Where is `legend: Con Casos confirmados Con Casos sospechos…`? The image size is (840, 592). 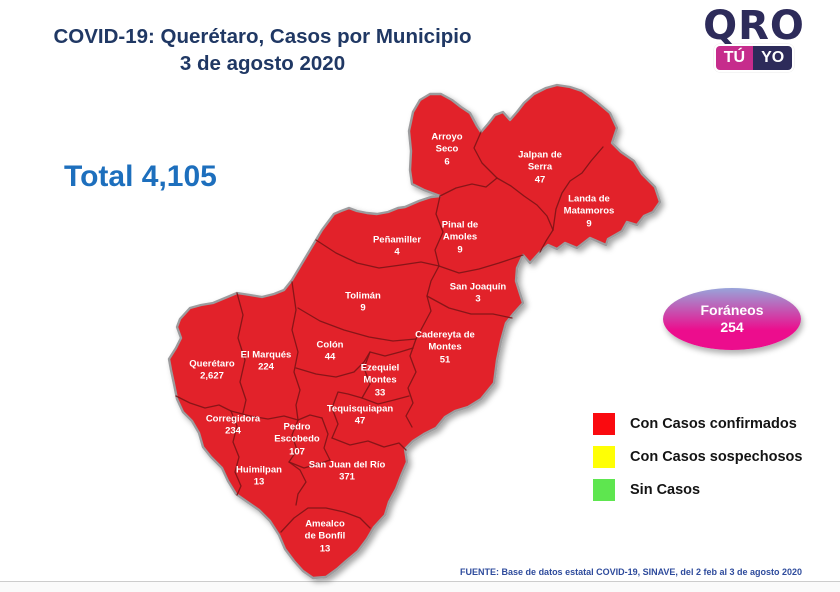
legend: Con Casos confirmados Con Casos sospechos… is located at coordinates (697, 462).